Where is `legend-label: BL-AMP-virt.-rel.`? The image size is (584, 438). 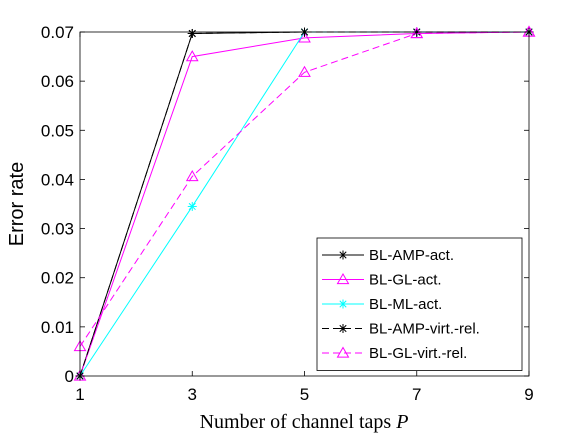
legend-label: BL-AMP-virt.-rel. is located at coordinates (424, 329).